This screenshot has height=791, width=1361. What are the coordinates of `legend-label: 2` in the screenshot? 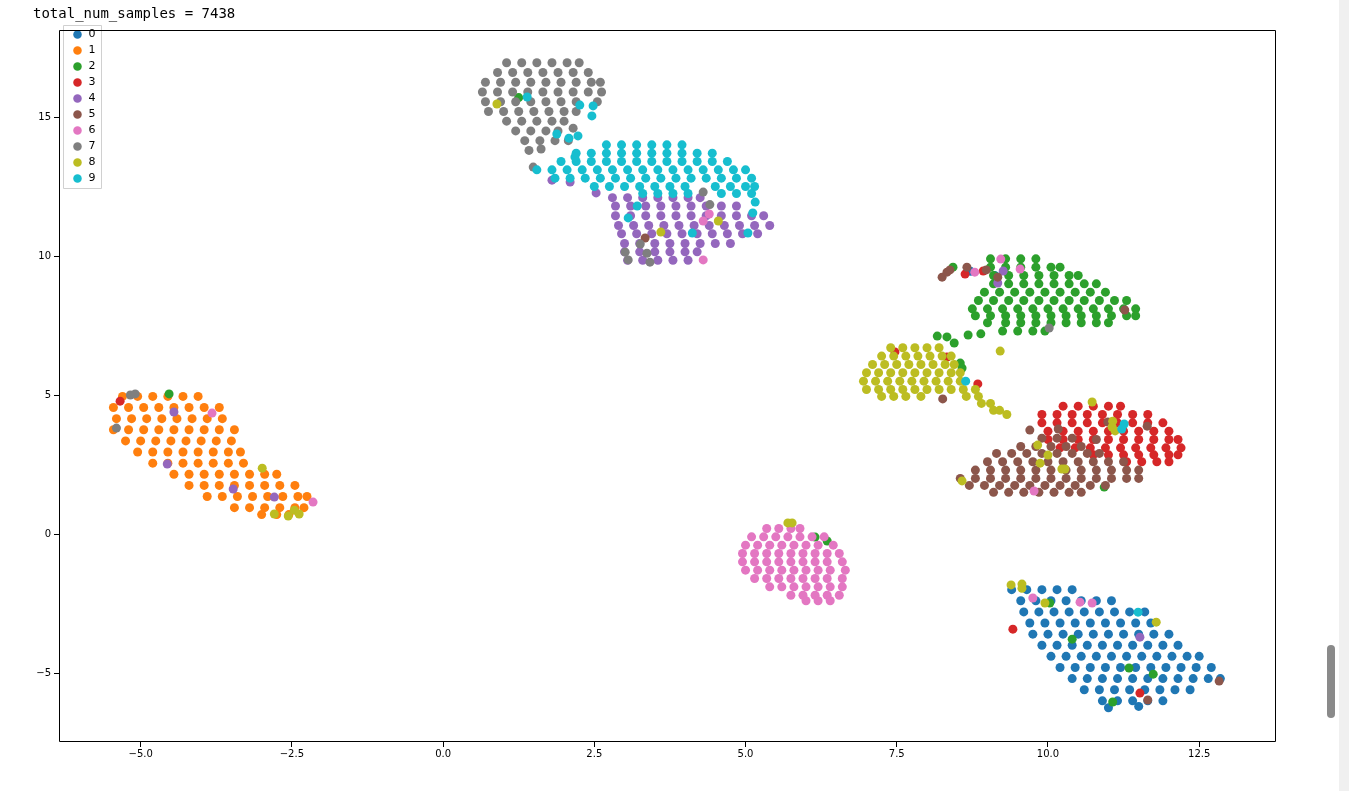 It's located at (92, 66).